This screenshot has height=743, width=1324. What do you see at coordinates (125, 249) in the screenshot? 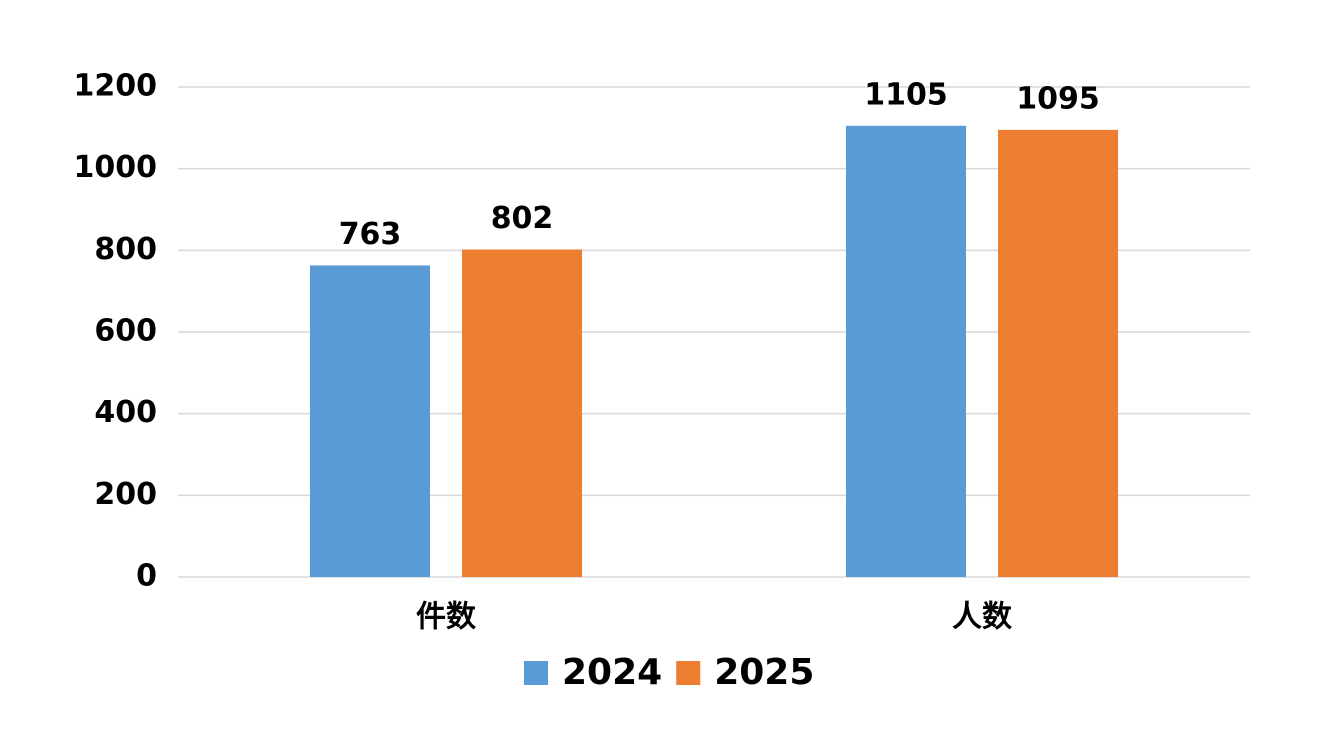
I see `y-tick-label: 800` at bounding box center [125, 249].